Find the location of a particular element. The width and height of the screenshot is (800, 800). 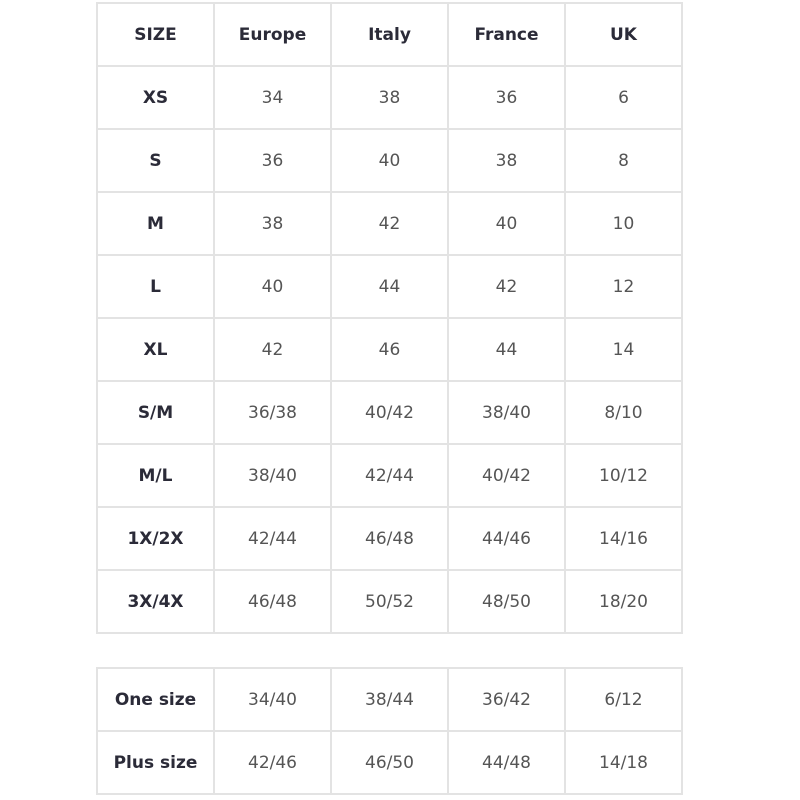

table-row: L 40 44 42 12 is located at coordinates (389, 286).